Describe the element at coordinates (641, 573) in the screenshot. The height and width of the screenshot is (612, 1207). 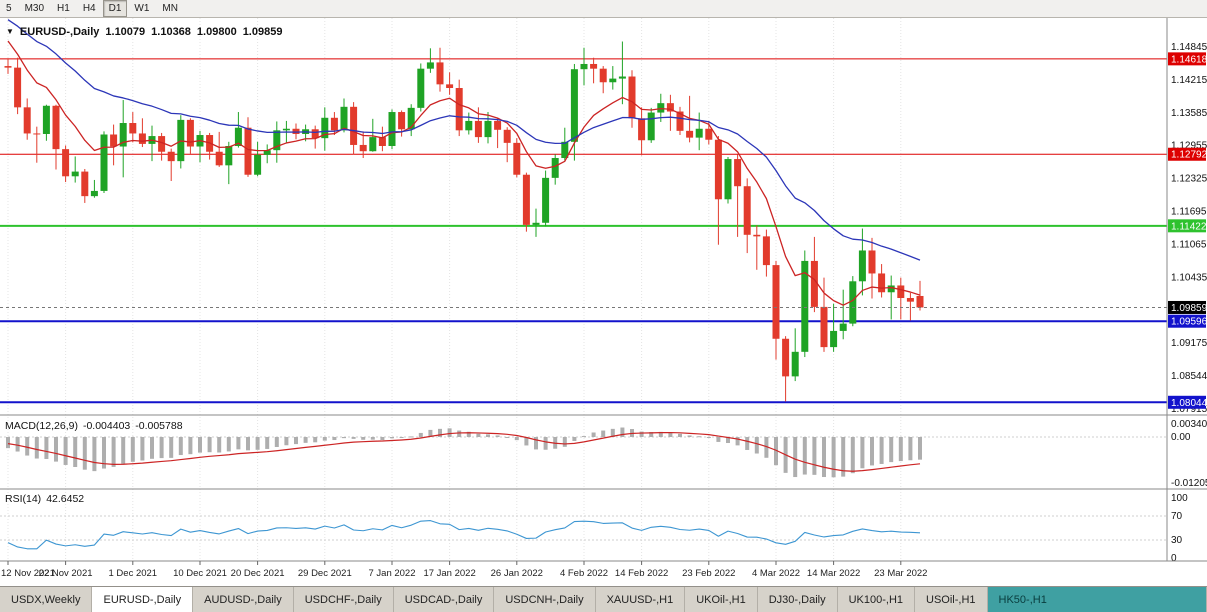
I see `date-tick-label: 14 Feb 2022` at that location.